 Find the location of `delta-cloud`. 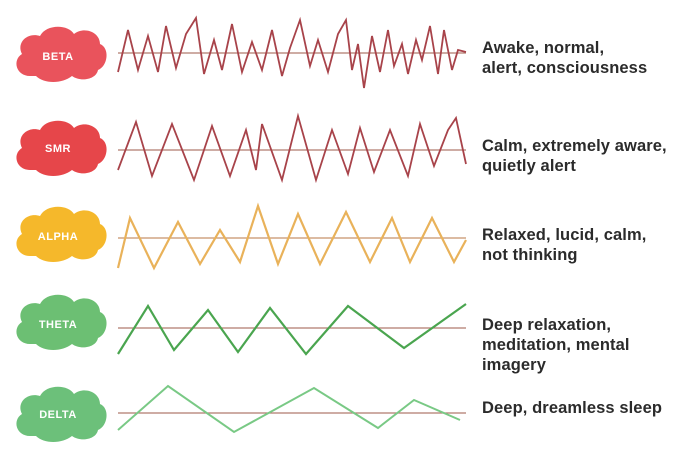

delta-cloud is located at coordinates (61, 414).